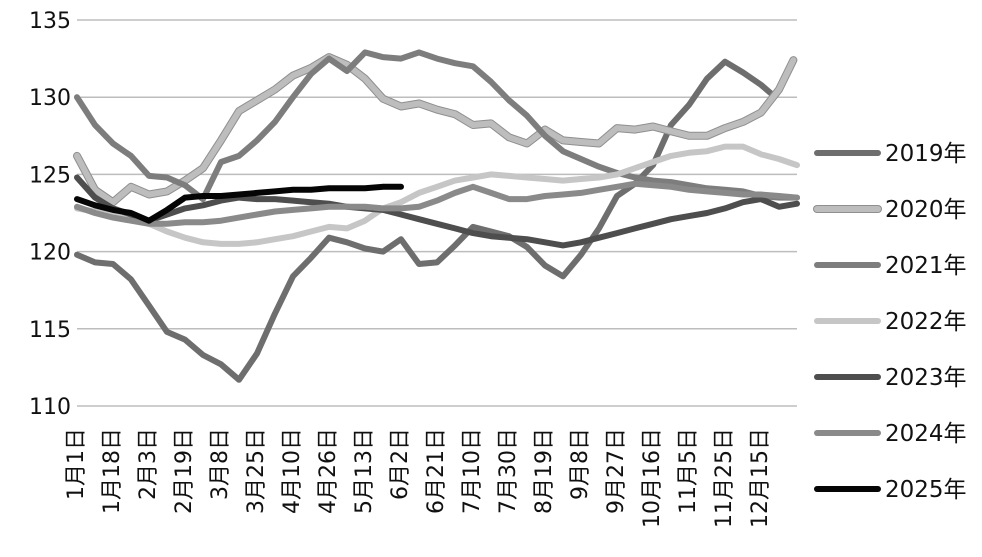 The height and width of the screenshot is (557, 982). I want to click on x-tick-label: 1月18日, so click(112, 471).